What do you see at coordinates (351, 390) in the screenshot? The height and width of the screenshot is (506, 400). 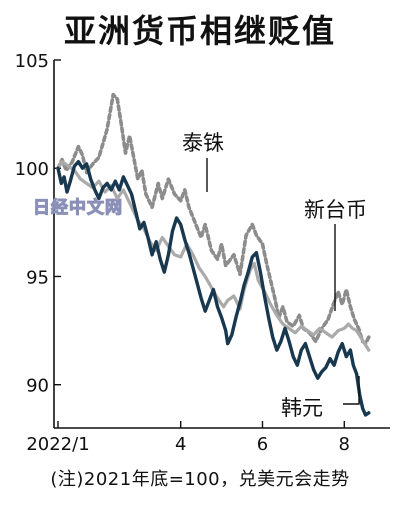 I see `leader-line-韩元` at bounding box center [351, 390].